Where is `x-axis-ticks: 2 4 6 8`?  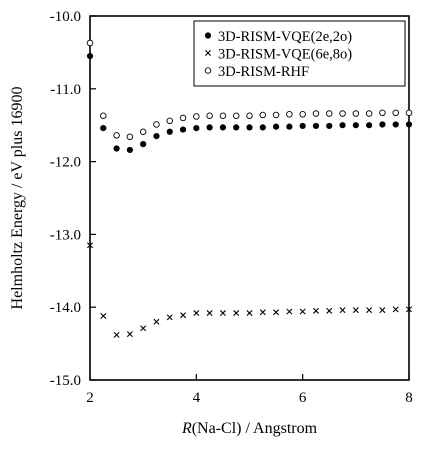
x-axis-ticks: 2 4 6 8 is located at coordinates (249, 390).